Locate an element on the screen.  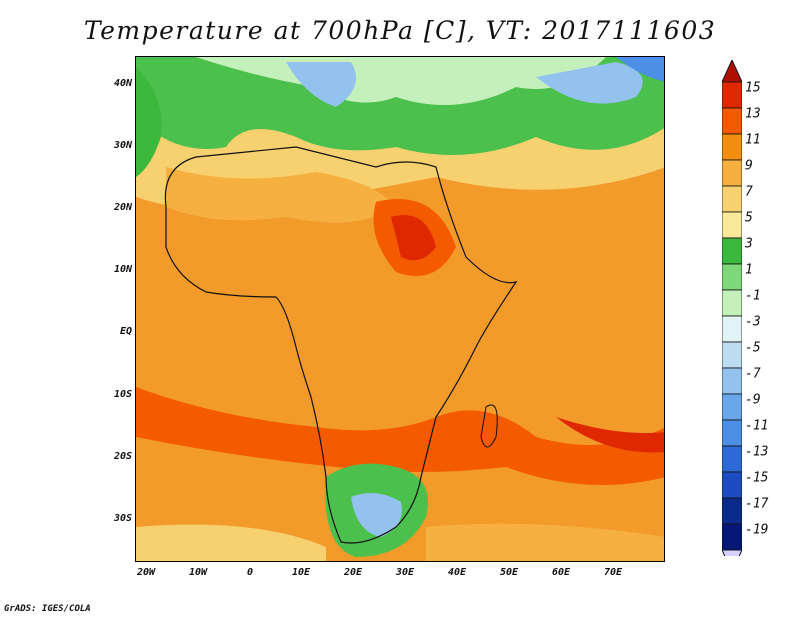
lat-label: 10S is located at coordinates (122, 394).